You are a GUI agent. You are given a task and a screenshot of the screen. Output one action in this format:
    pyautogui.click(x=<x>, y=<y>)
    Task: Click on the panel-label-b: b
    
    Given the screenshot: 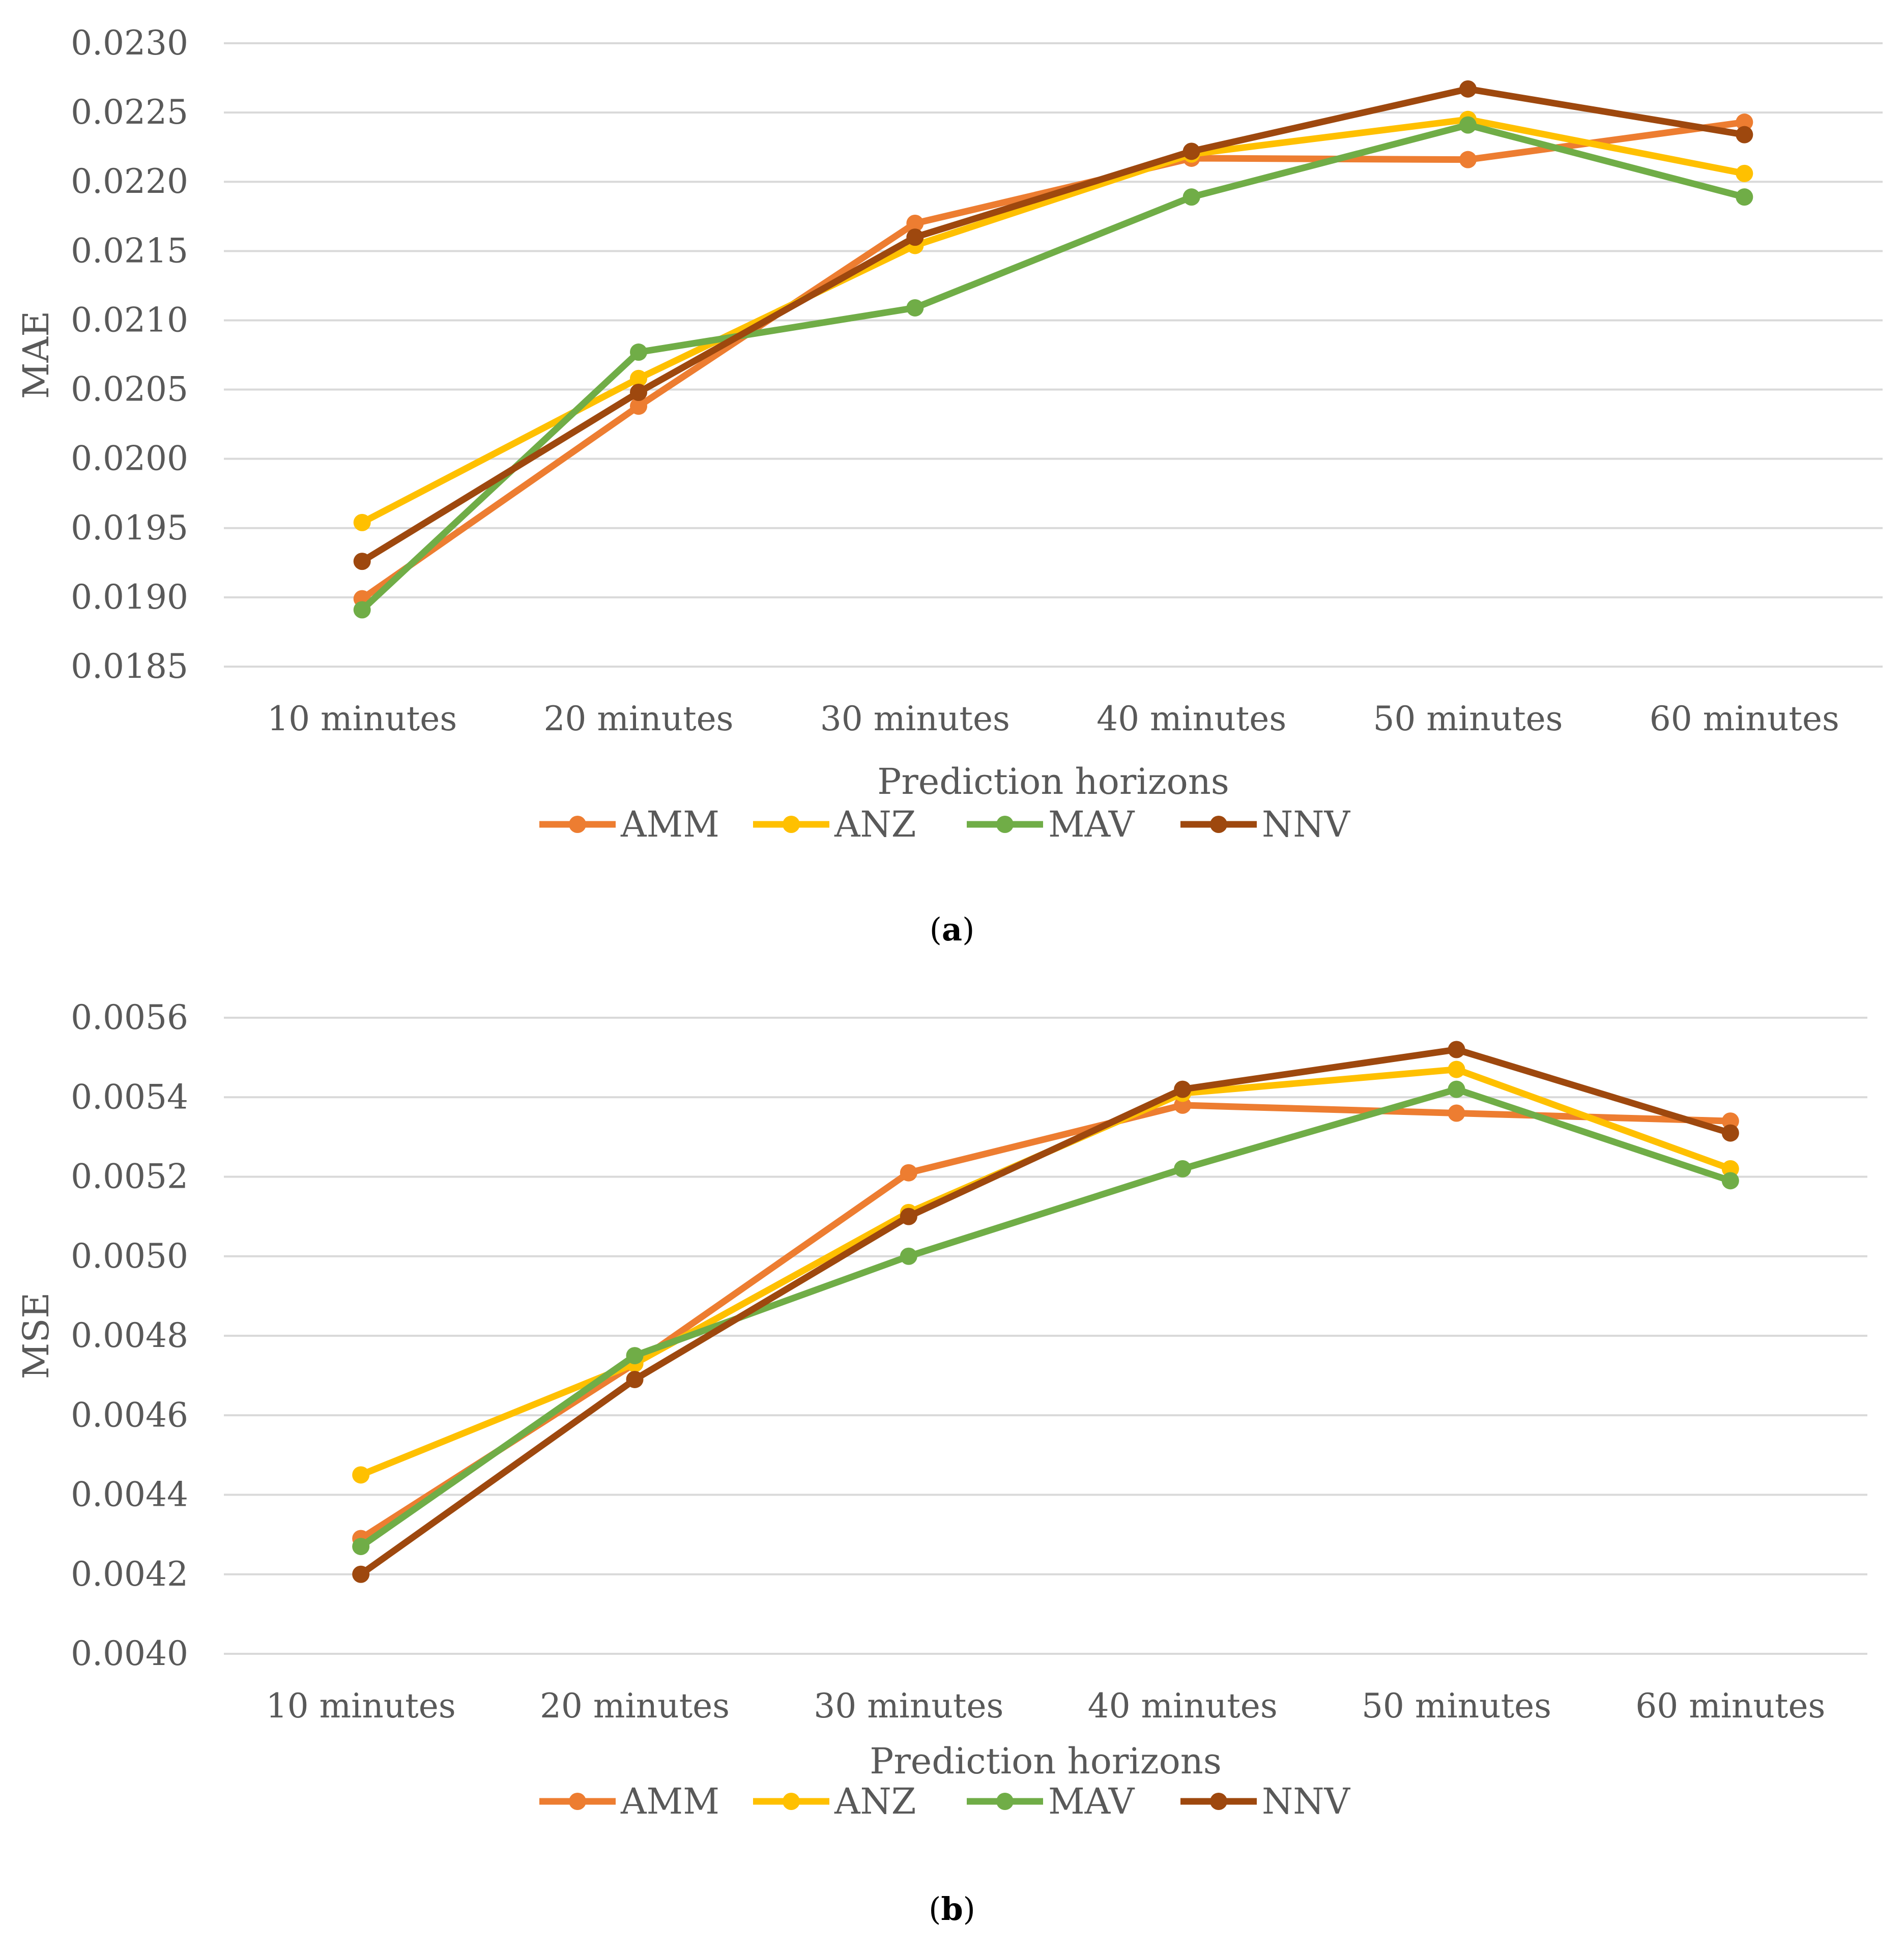 What is the action you would take?
    pyautogui.click(x=952, y=1909)
    